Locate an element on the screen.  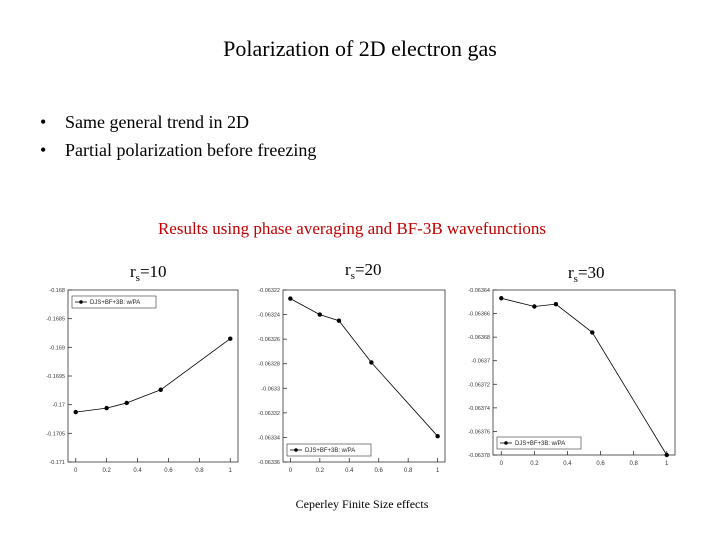
y-tick-label: -0.06364 is located at coordinates (479, 291).